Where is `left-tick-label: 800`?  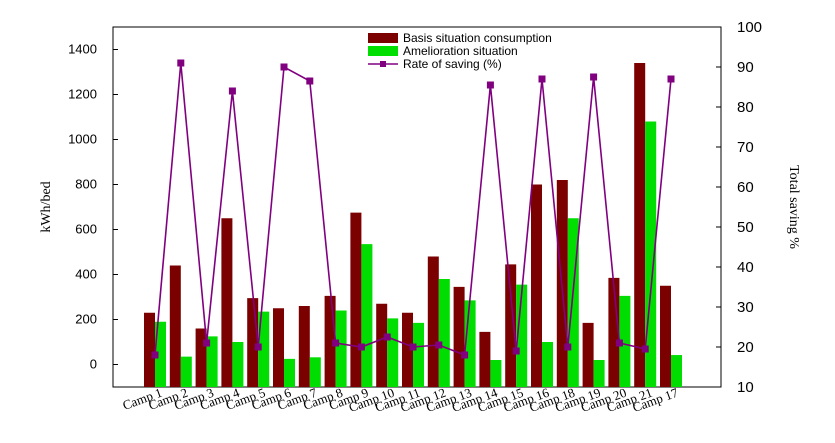
left-tick-label: 800 is located at coordinates (86, 184).